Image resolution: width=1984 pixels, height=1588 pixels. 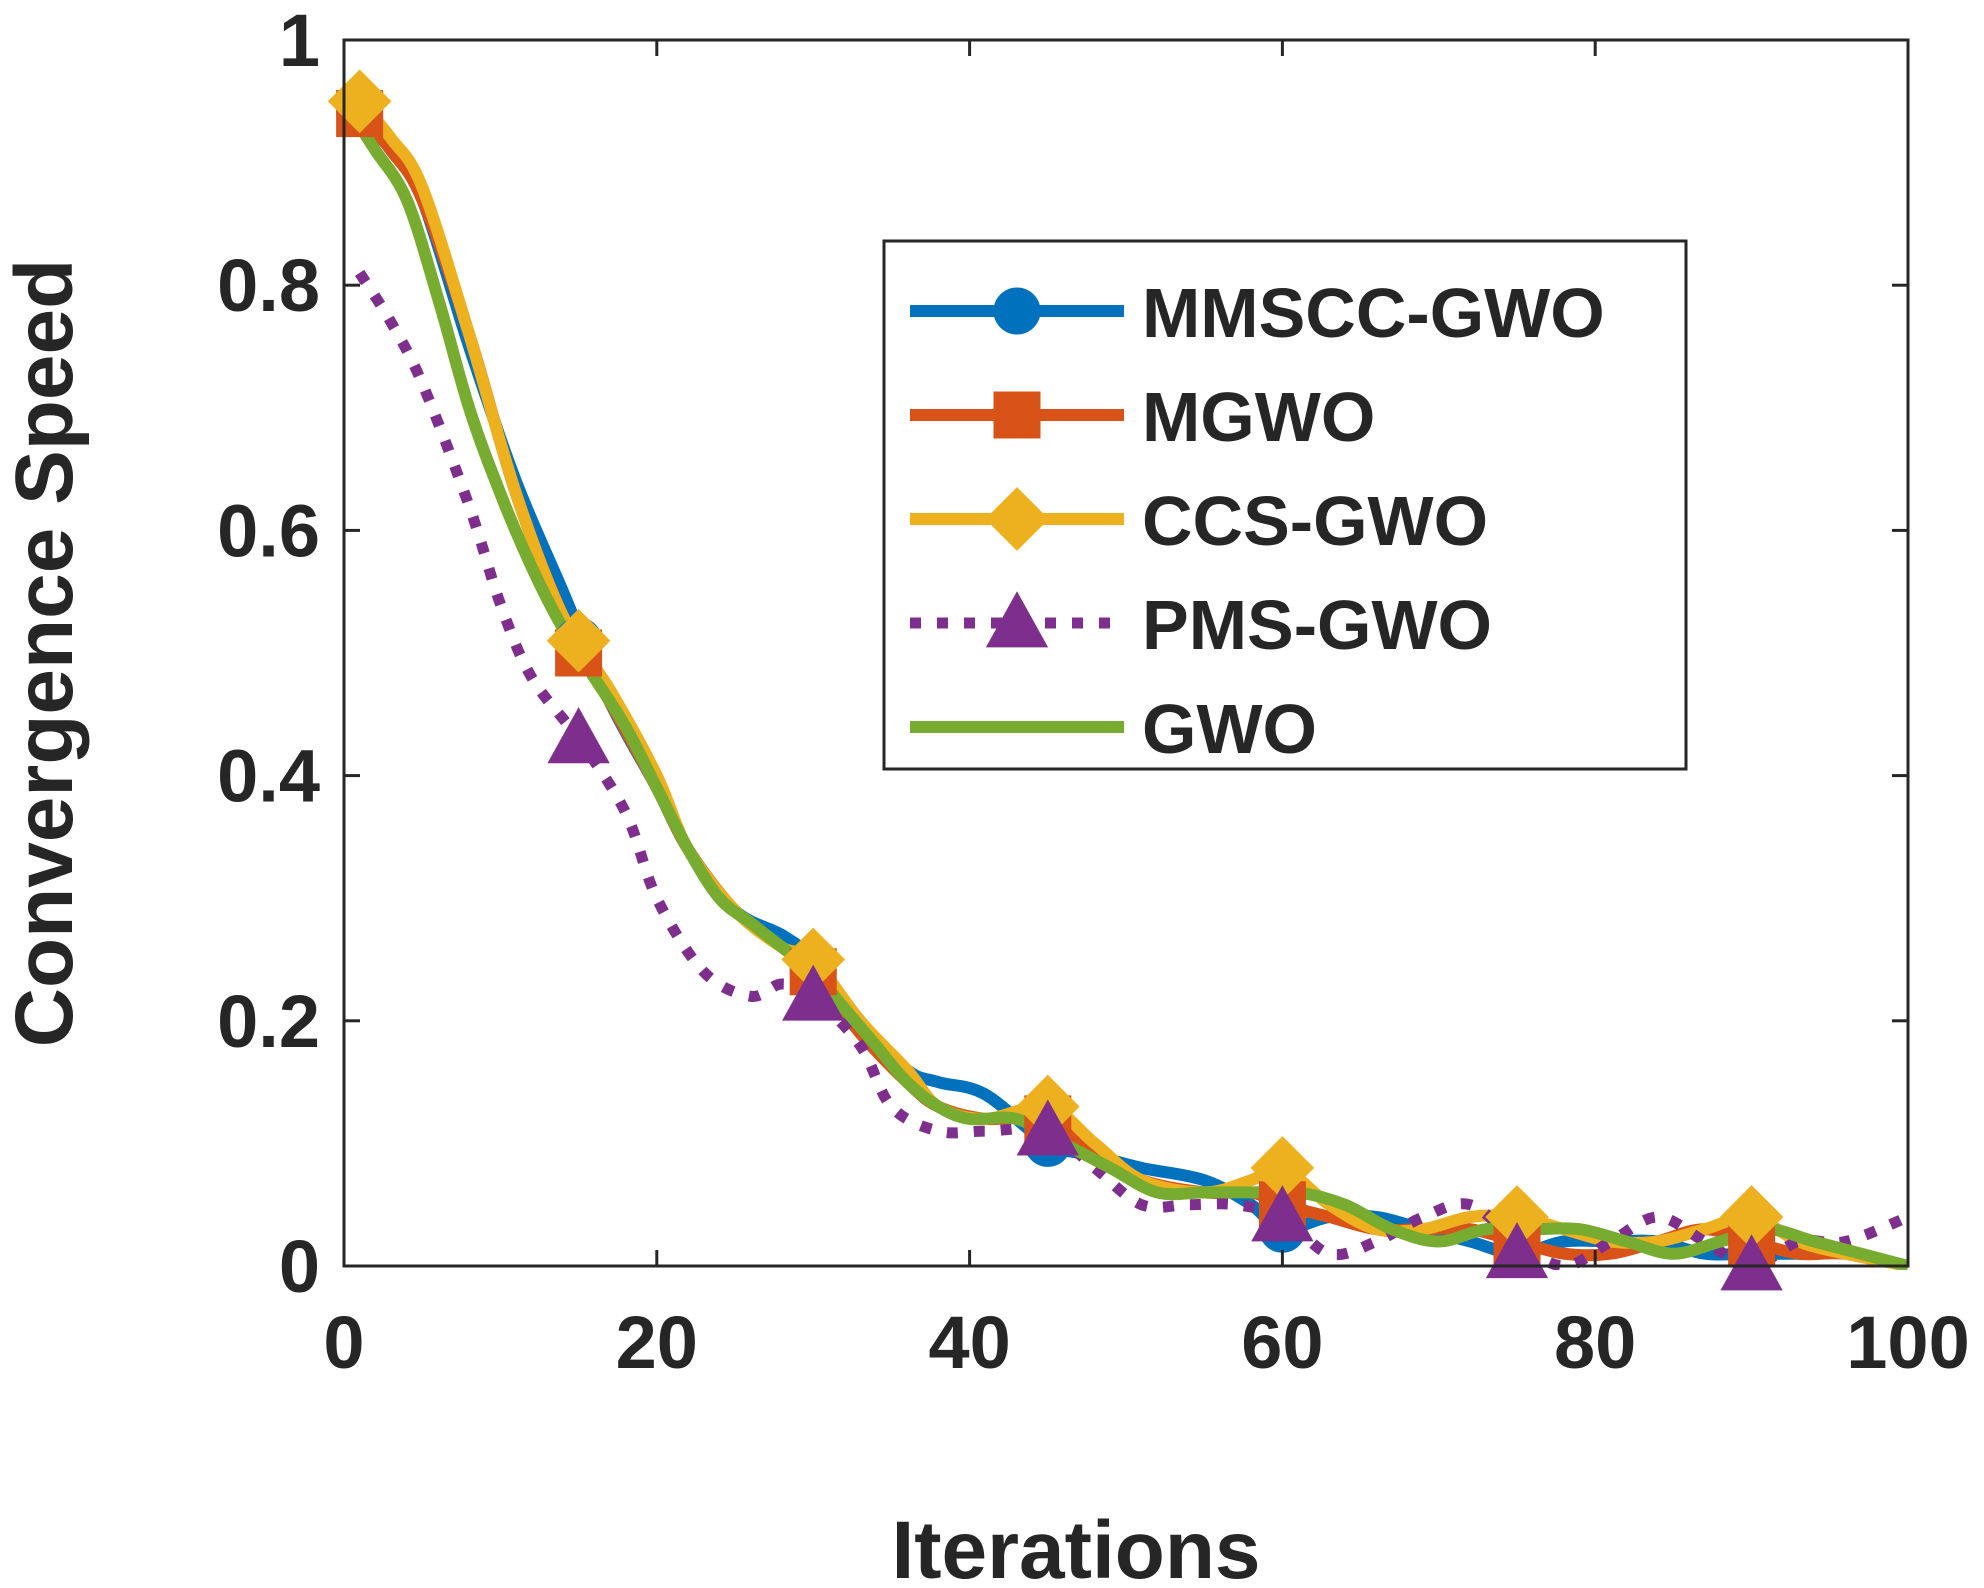 I want to click on legend-label: GWO, so click(x=1229, y=729).